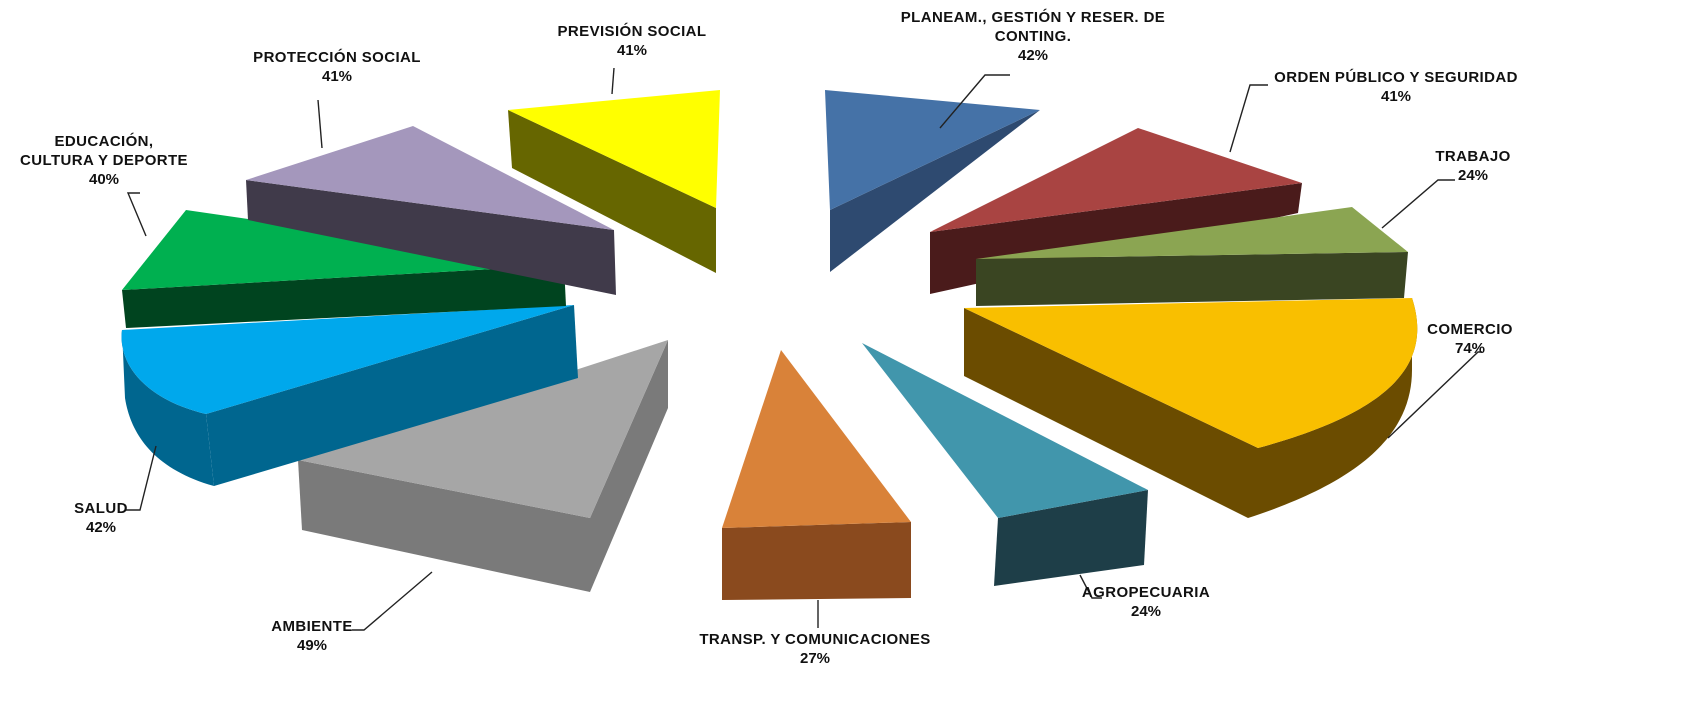 Image resolution: width=1702 pixels, height=720 pixels. What do you see at coordinates (103, 141) in the screenshot?
I see `slice-label: EDUCACIÓN,` at bounding box center [103, 141].